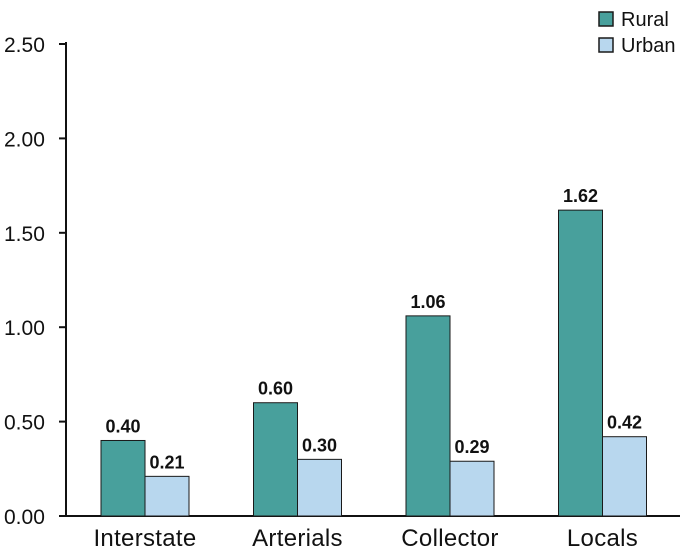 The width and height of the screenshot is (700, 552). Describe the element at coordinates (471, 447) in the screenshot. I see `bar-value-label: 0.29` at that location.